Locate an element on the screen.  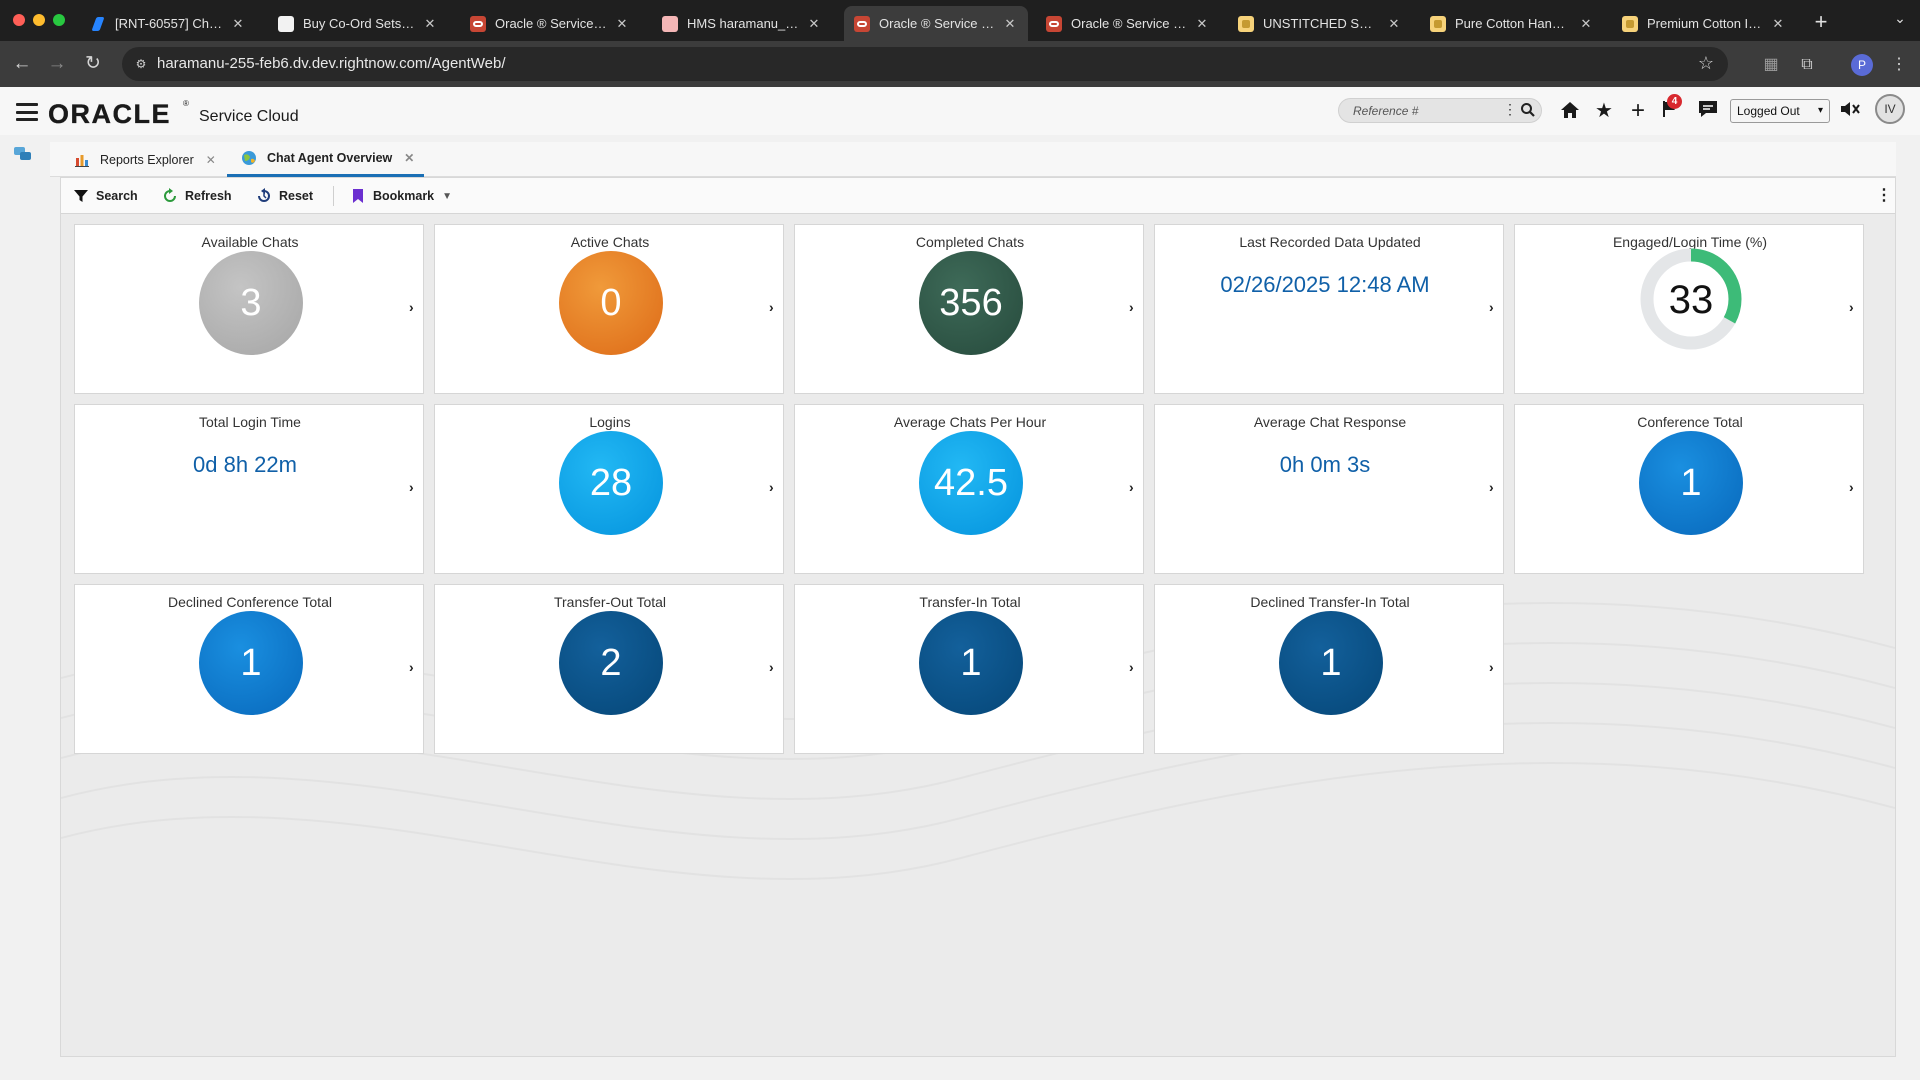
agent-status-select: Logged Out ▾ is located at coordinates (1780, 111).